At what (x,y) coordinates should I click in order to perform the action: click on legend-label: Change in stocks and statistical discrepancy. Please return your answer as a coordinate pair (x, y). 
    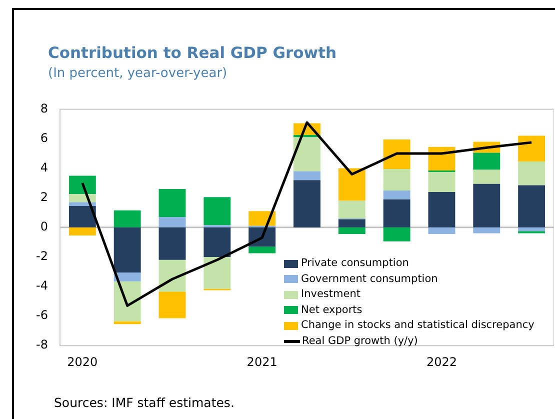
    Looking at the image, I should click on (417, 325).